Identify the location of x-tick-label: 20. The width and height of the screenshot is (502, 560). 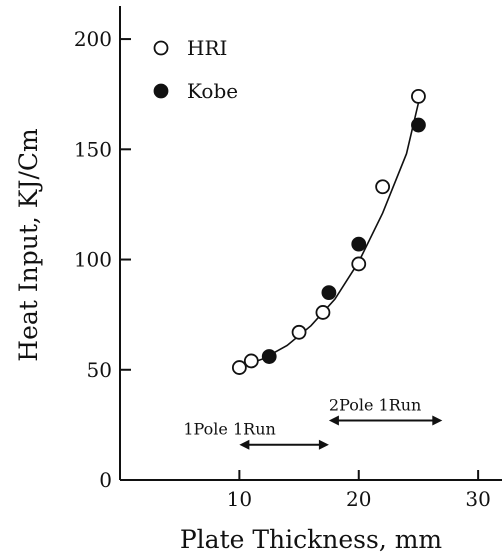
(358, 499).